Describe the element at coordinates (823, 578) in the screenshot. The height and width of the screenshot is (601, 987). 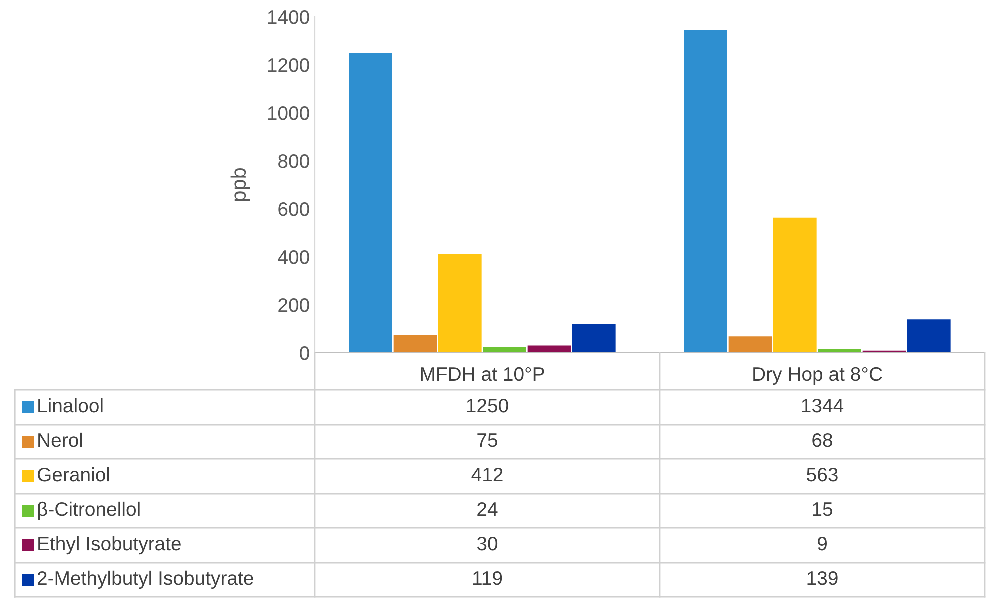
I see `data-label: 139` at that location.